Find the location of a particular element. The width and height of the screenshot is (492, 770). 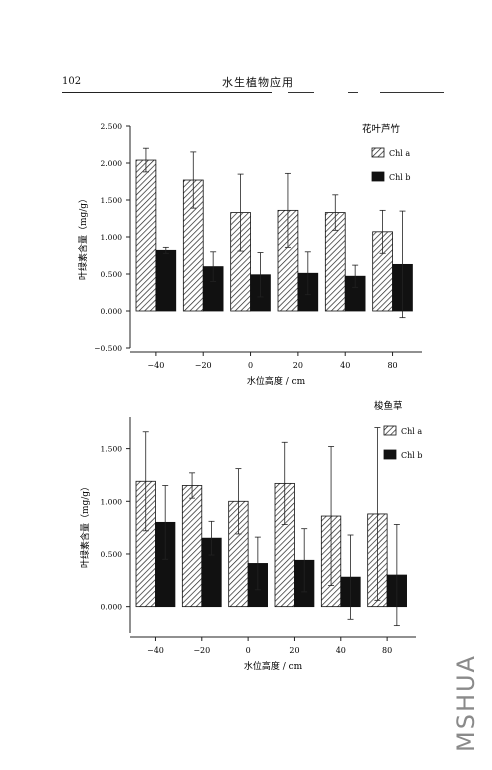

page-header: 102 水生植物应用 is located at coordinates (246, 50).